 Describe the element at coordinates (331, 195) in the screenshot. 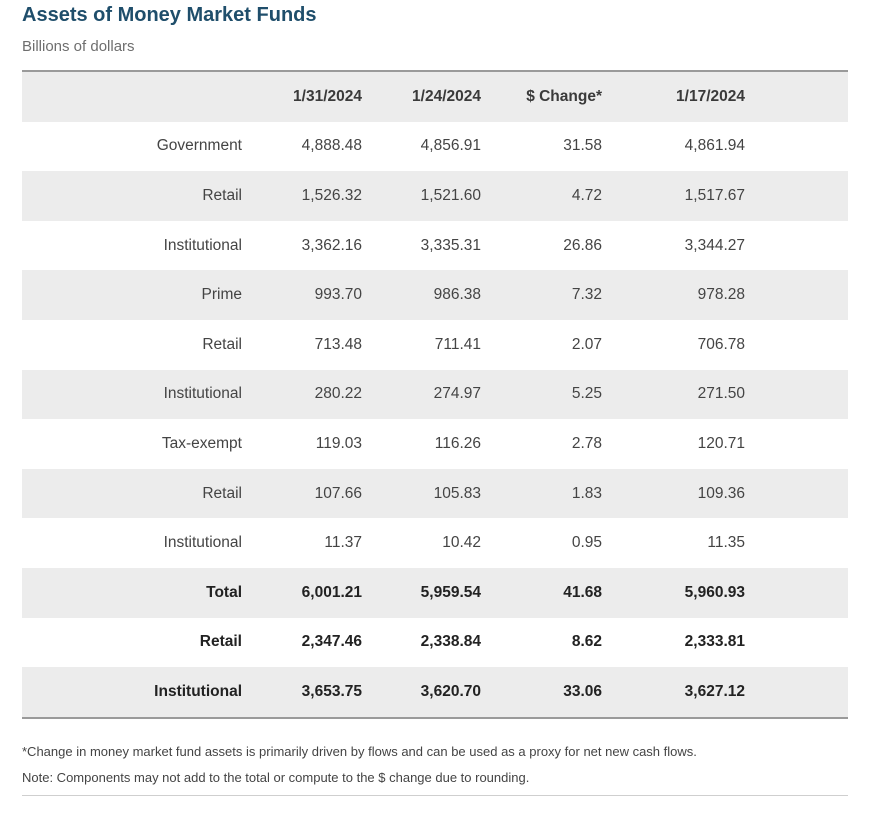

I see `cell-date-1: 1,526.32` at that location.